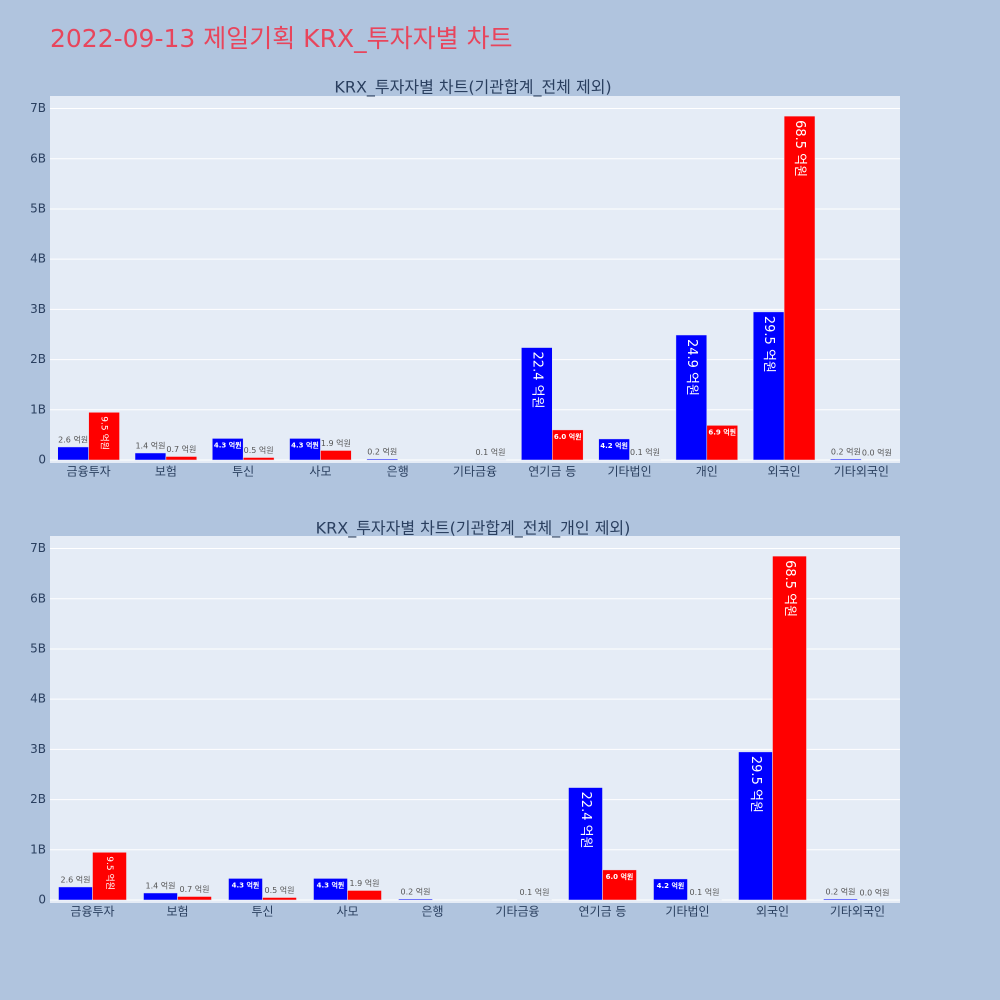 The height and width of the screenshot is (1000, 1000). What do you see at coordinates (472, 88) in the screenshot?
I see `chart-title: KRX_투자자별 차트(기관합계_전체 제외)` at bounding box center [472, 88].